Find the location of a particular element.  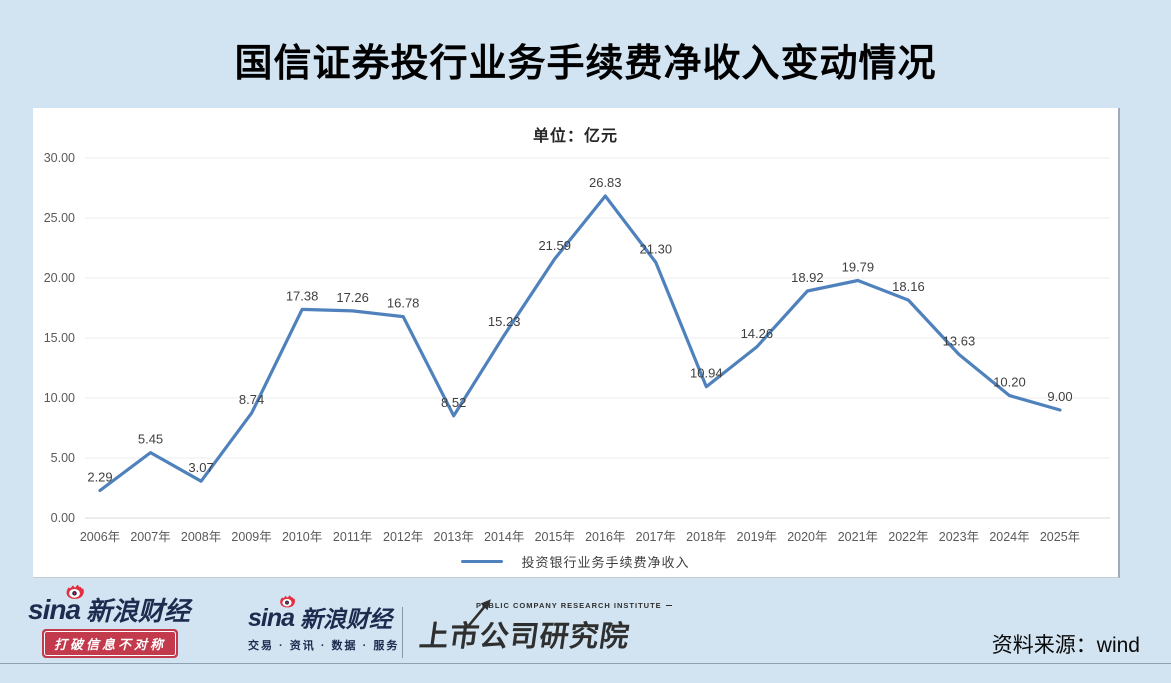

chart-unit-subtitle: 单位：亿元 is located at coordinates (575, 136).